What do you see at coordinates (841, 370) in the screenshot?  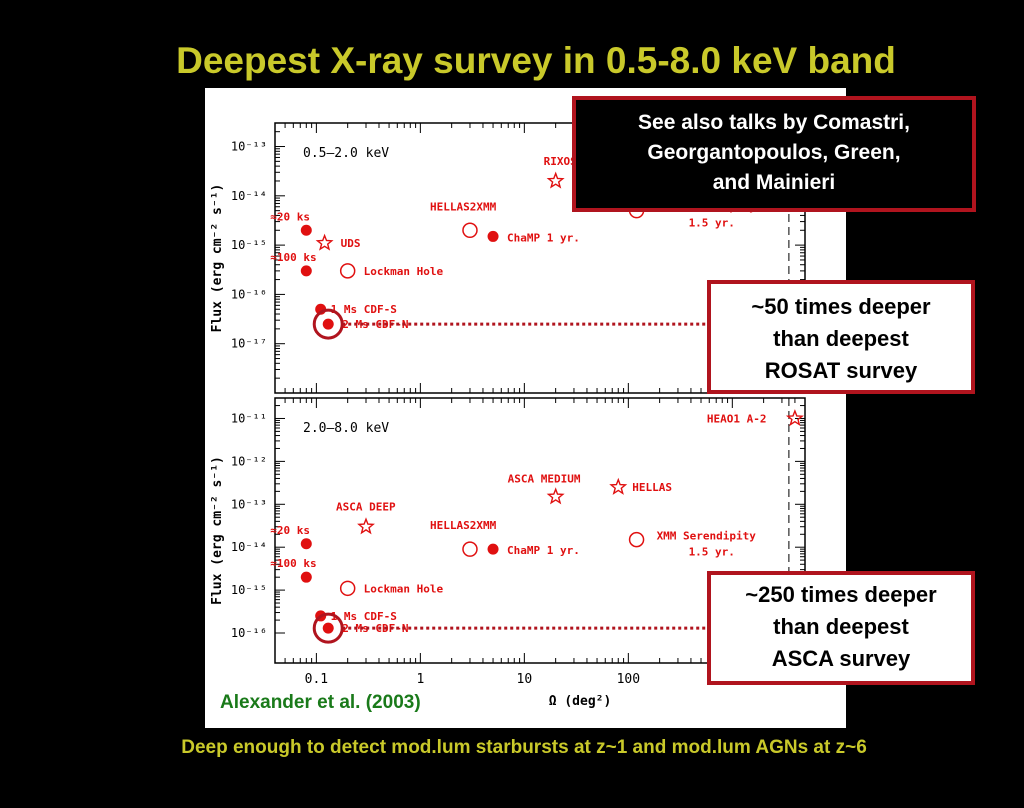 I see `callout-line: ROSAT survey` at bounding box center [841, 370].